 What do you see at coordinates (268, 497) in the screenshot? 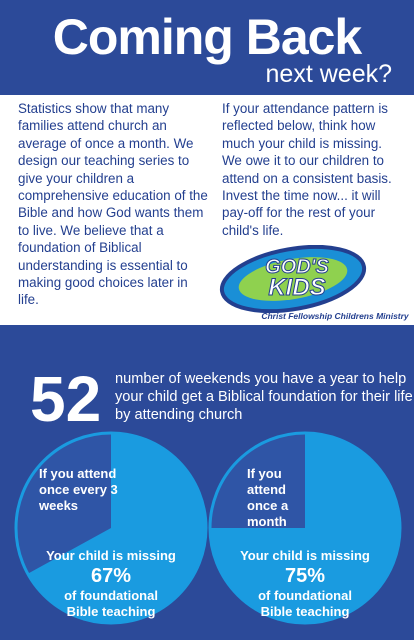
I see `attend-text: If you attend once a month` at bounding box center [268, 497].